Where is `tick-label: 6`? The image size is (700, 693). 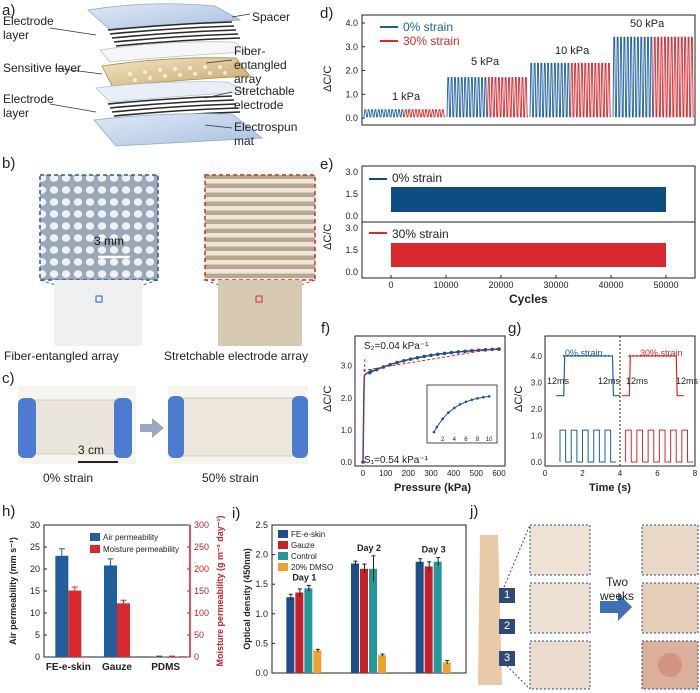
tick-label: 6 is located at coordinates (466, 440).